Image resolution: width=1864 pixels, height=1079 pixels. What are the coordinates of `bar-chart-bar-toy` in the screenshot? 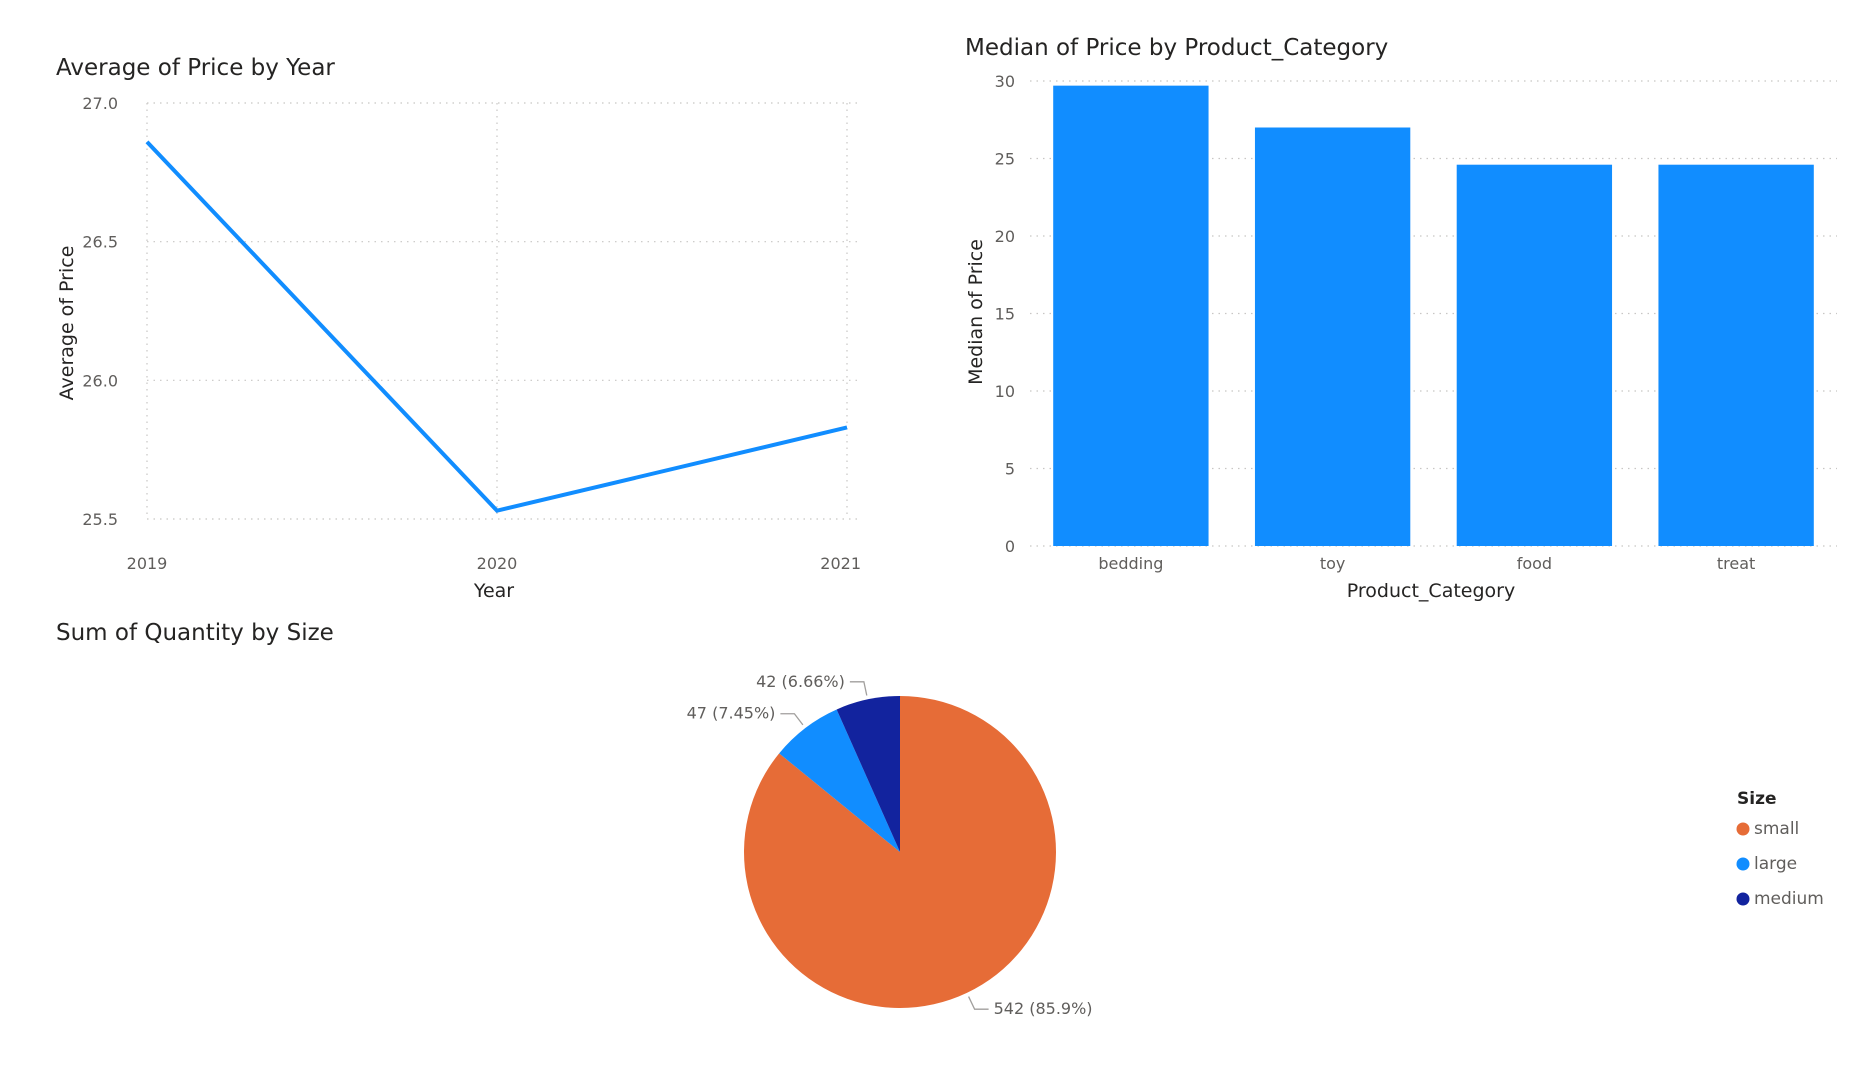 It's located at (1332, 337).